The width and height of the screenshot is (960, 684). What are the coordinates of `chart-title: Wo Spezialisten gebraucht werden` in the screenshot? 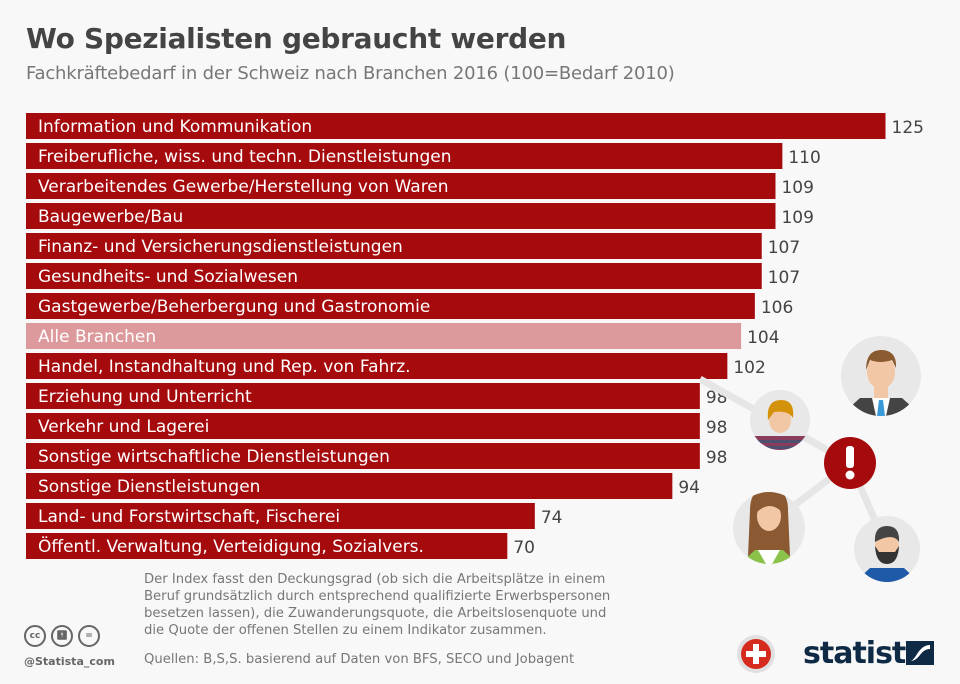 It's located at (296, 38).